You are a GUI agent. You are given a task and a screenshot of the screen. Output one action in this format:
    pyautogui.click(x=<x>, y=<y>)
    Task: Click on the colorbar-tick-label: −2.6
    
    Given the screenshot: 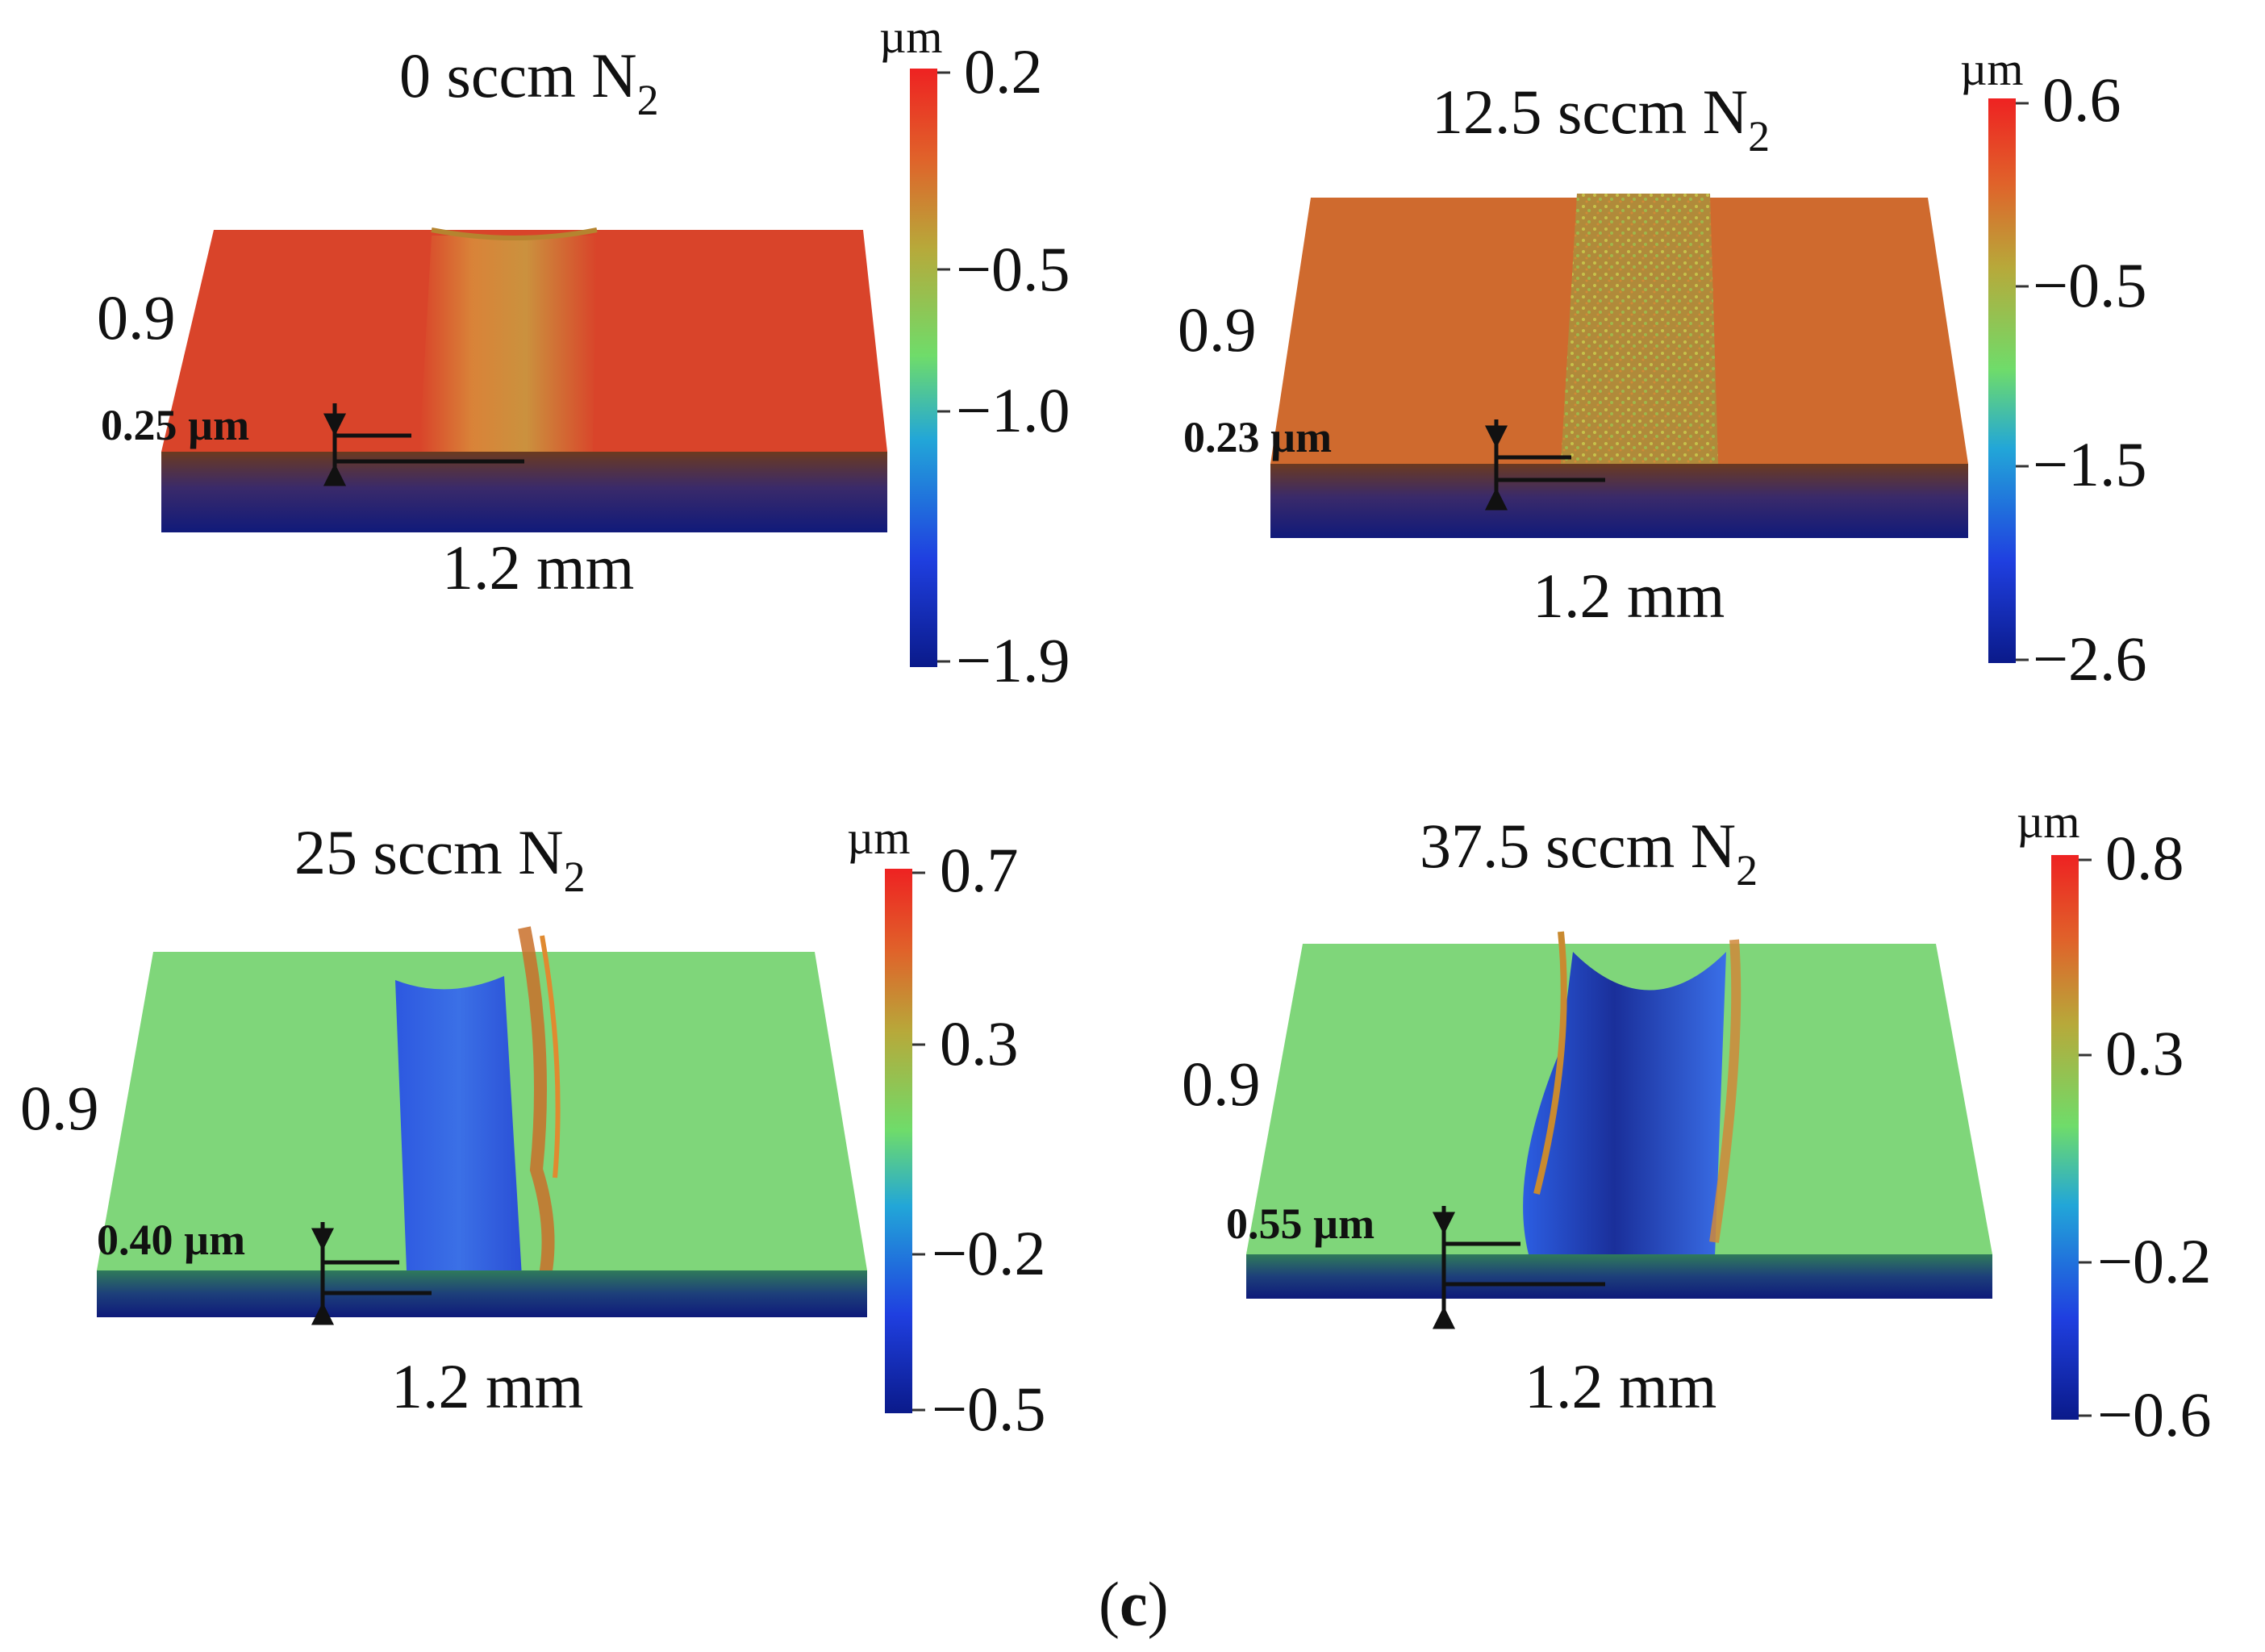 What is the action you would take?
    pyautogui.click(x=2090, y=659)
    